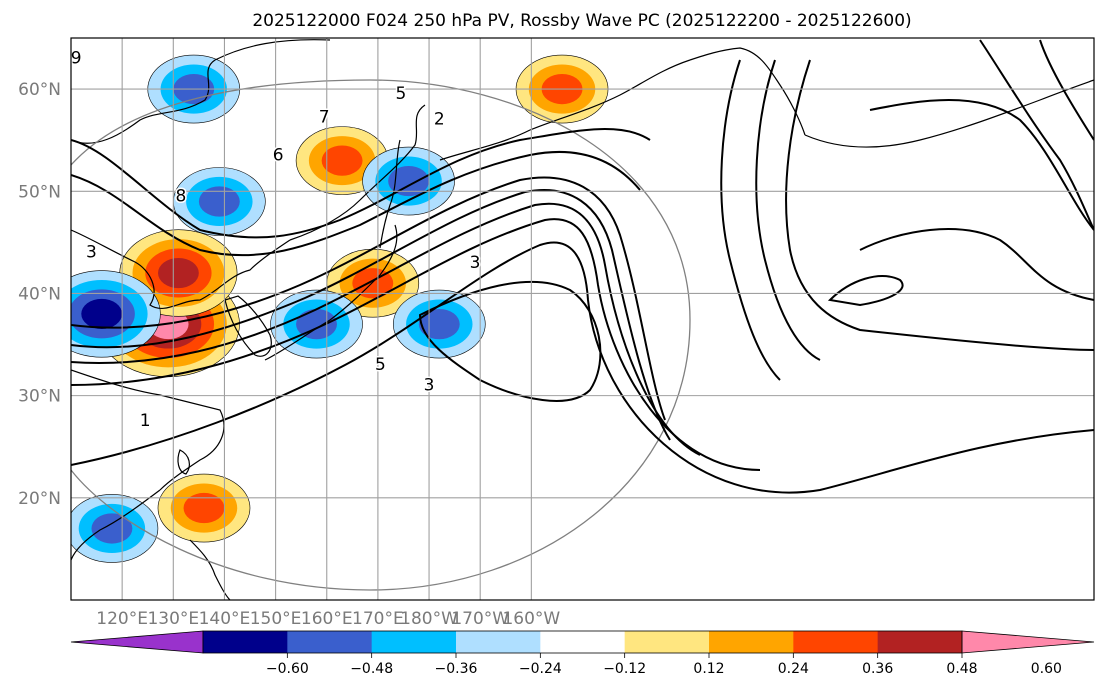  Describe the element at coordinates (429, 619) in the screenshot. I see `lon-tick-label: 180°W` at that location.